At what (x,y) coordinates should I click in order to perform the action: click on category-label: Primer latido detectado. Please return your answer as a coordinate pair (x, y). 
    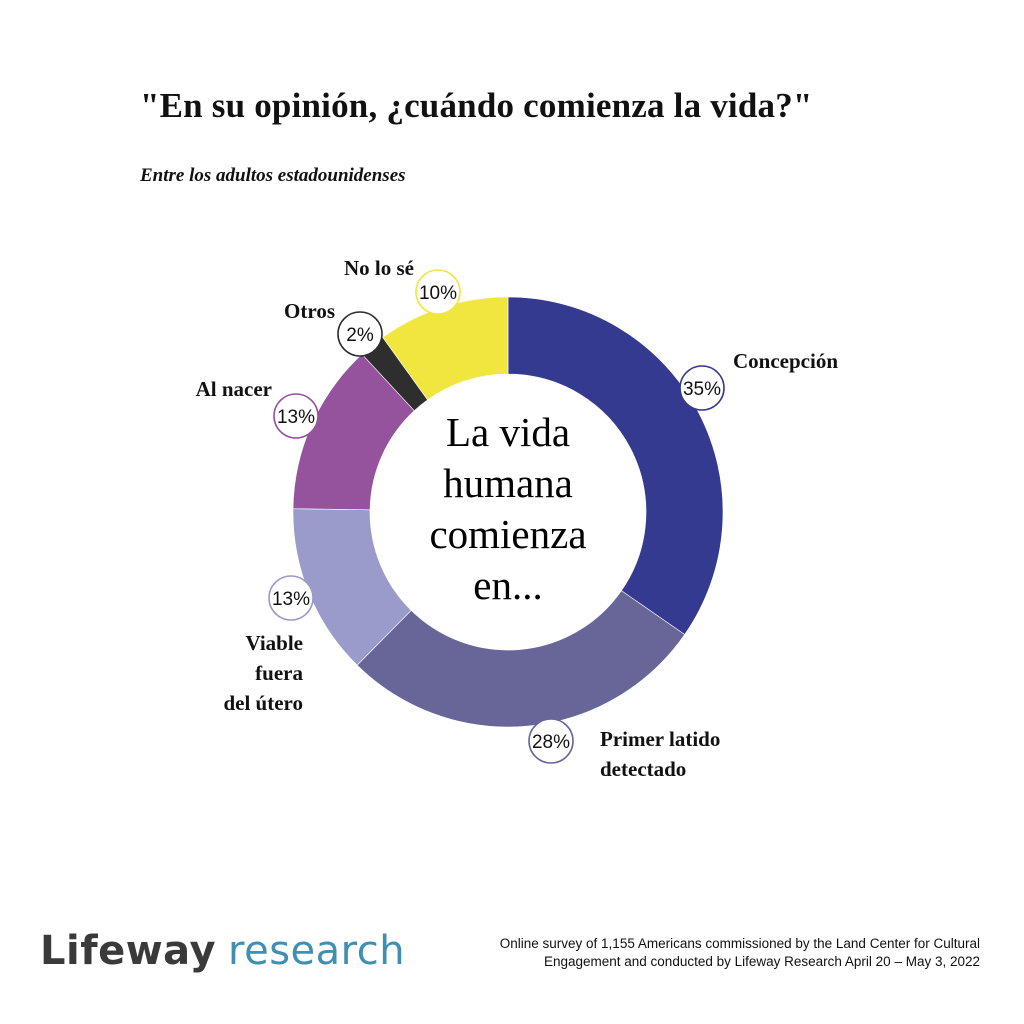
    Looking at the image, I should click on (660, 754).